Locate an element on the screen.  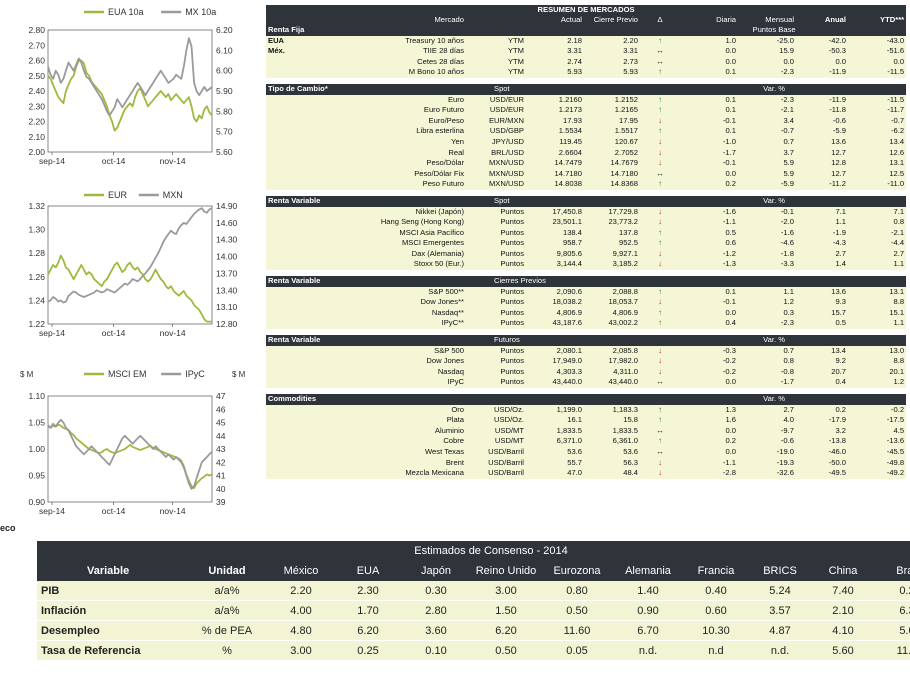
y-right-tick-label: 14.30 is located at coordinates (227, 240).